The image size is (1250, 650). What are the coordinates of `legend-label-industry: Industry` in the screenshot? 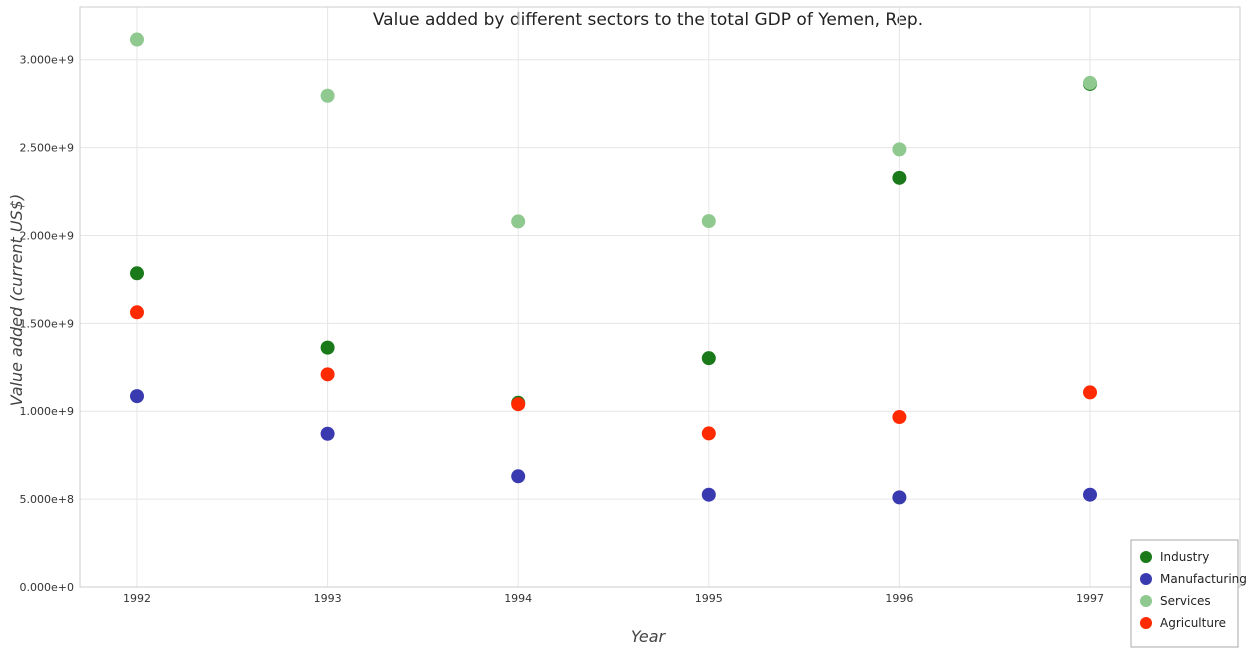 It's located at (1184, 557).